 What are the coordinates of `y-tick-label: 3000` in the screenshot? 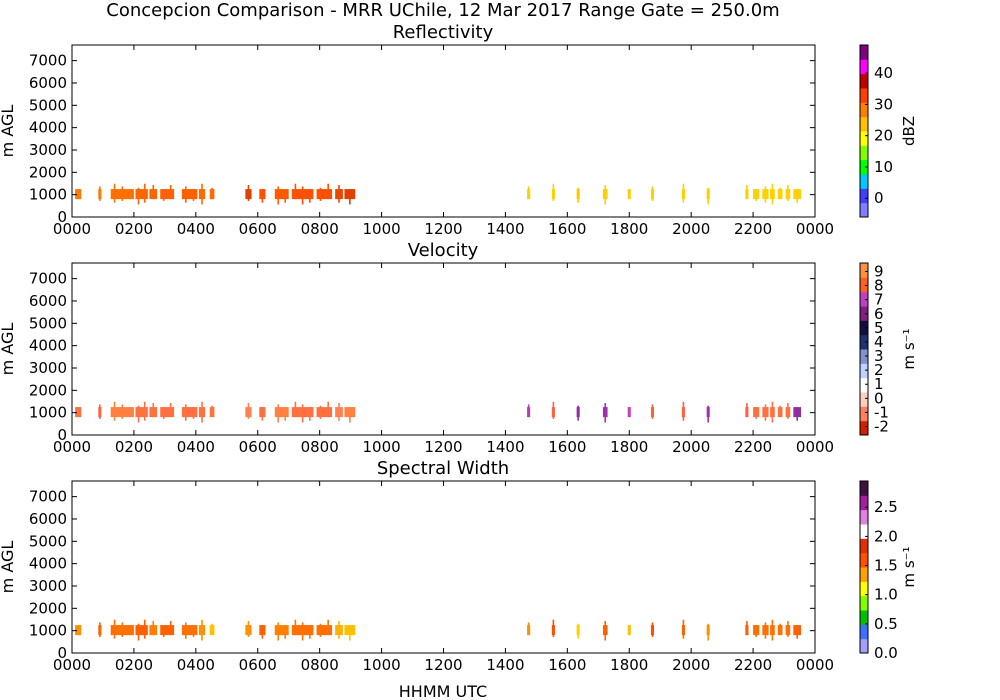 It's located at (48, 586).